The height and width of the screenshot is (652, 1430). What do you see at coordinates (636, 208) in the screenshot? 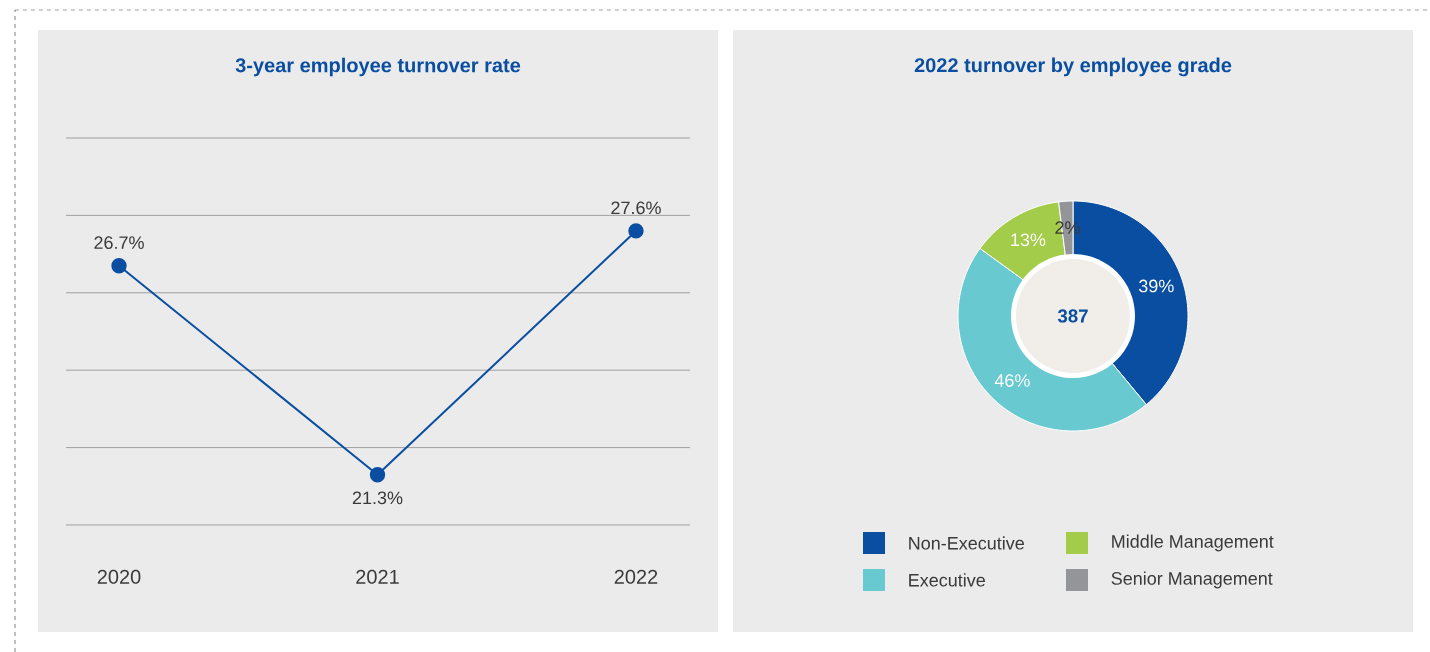
I see `data-label: 27.6%` at bounding box center [636, 208].